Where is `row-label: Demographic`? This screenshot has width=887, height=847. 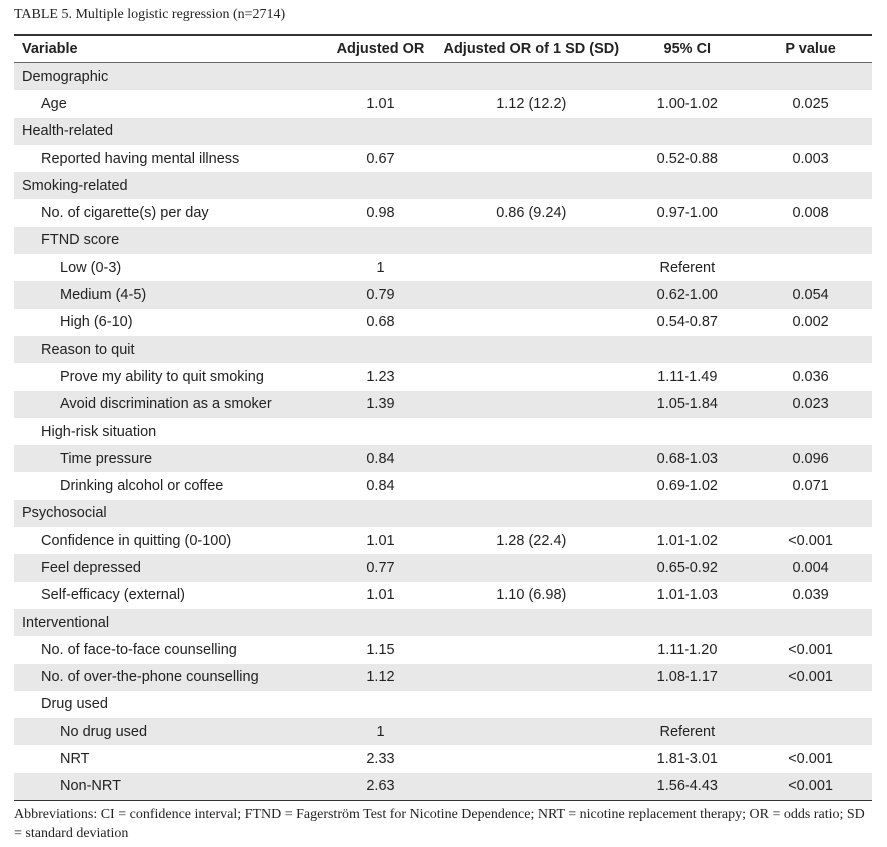 row-label: Demographic is located at coordinates (169, 76).